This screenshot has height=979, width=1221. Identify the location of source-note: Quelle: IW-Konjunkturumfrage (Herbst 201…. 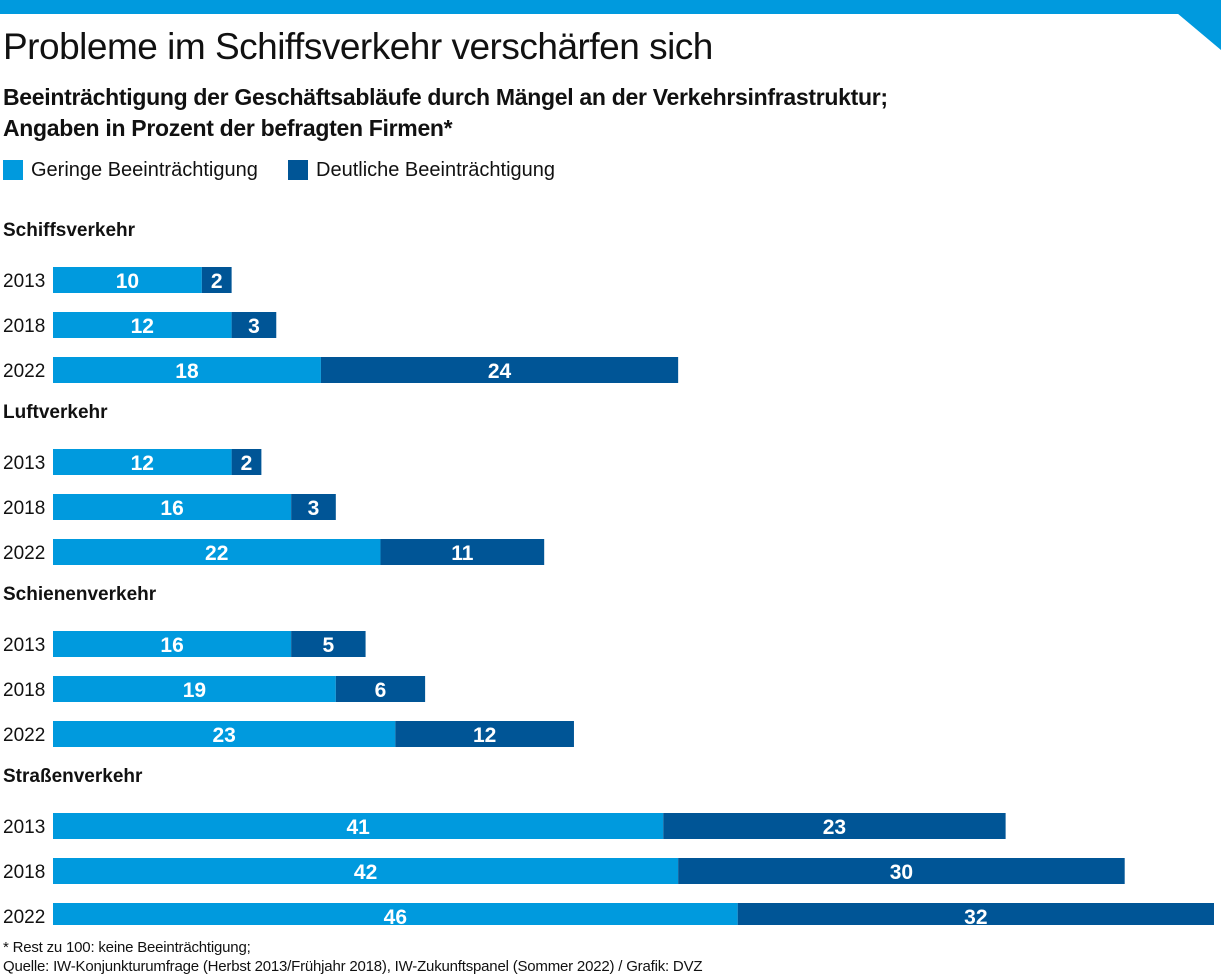
(353, 966).